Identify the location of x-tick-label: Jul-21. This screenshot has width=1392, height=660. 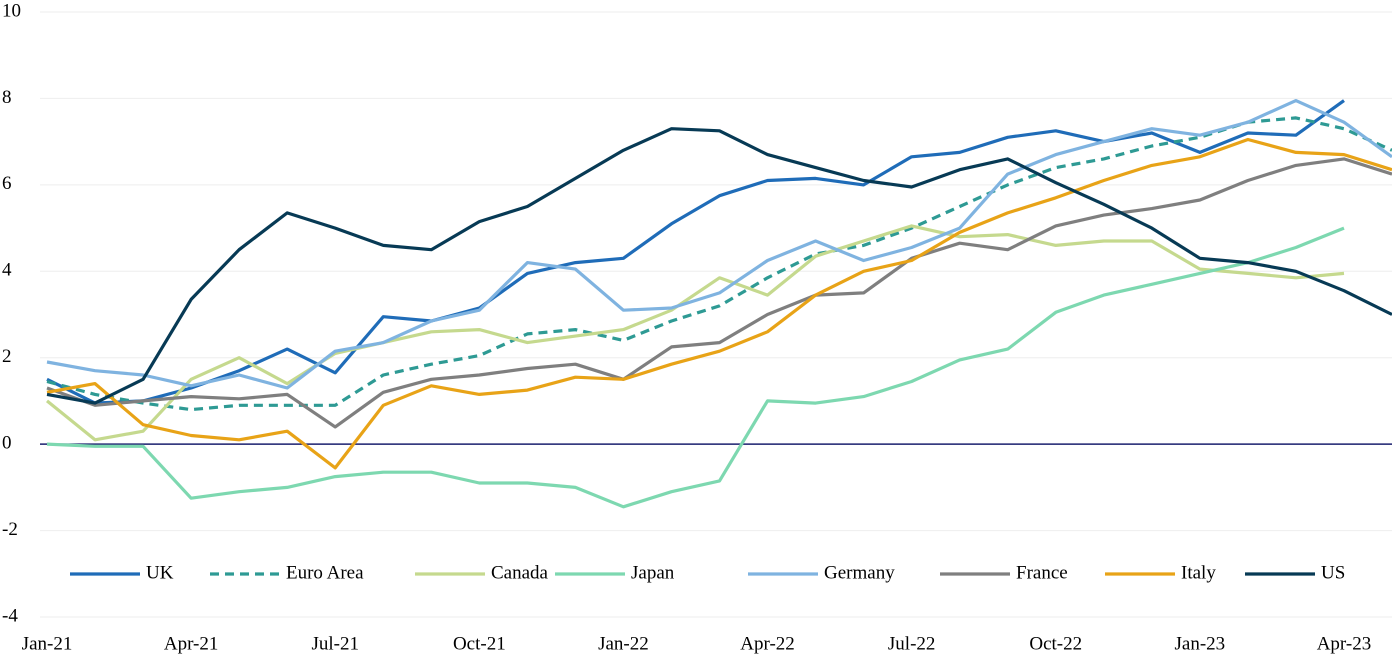
(335, 643).